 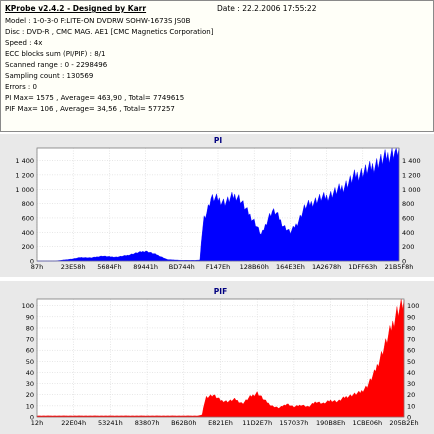 I want to click on y-tick-label-right: 800, so click(x=408, y=204).